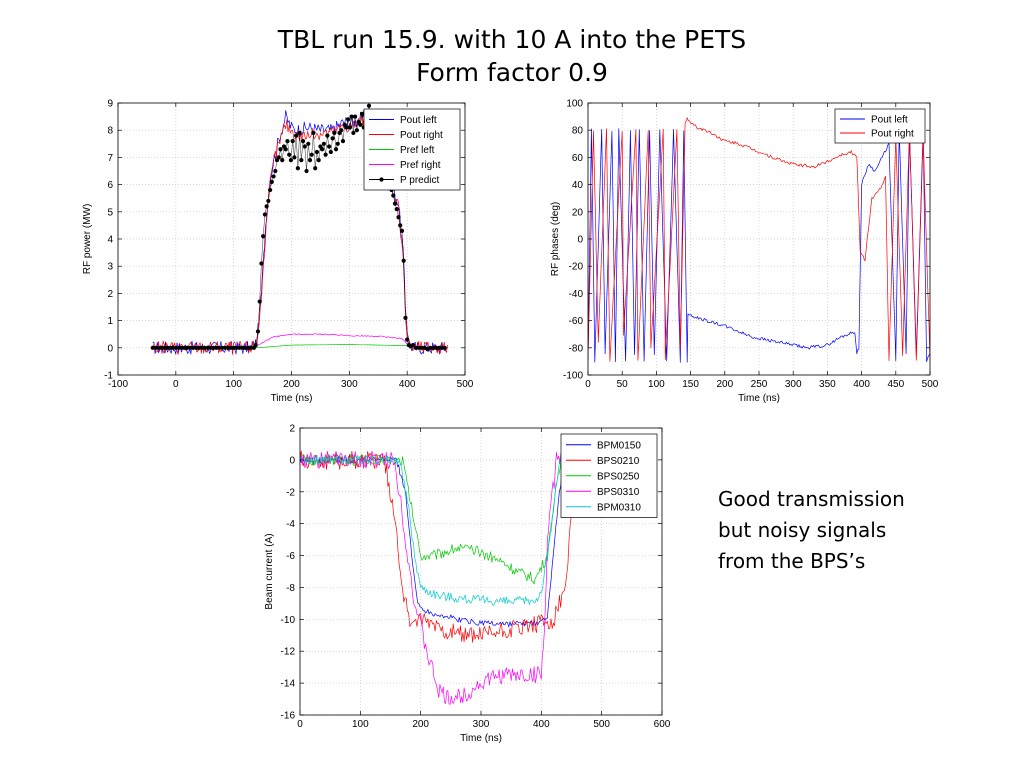 Image resolution: width=1024 pixels, height=768 pixels. What do you see at coordinates (576, 321) in the screenshot?
I see `y-tick-label: -60` at bounding box center [576, 321].